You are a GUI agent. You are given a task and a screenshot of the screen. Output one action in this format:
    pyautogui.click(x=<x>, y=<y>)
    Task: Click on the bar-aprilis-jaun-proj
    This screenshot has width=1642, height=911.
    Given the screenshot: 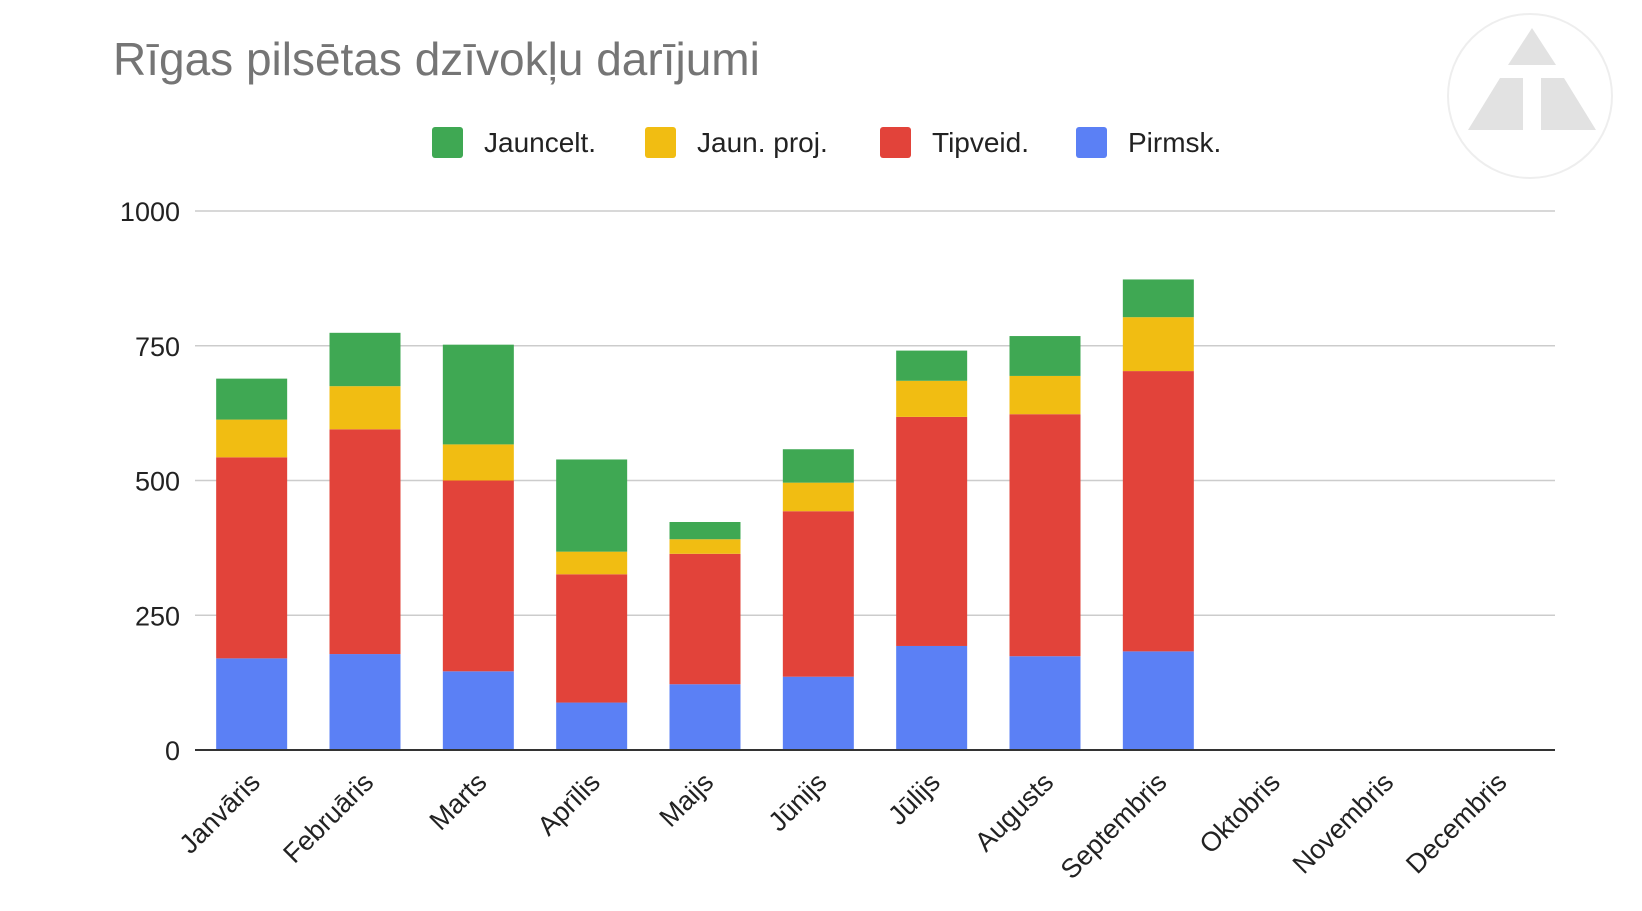 What is the action you would take?
    pyautogui.click(x=592, y=563)
    